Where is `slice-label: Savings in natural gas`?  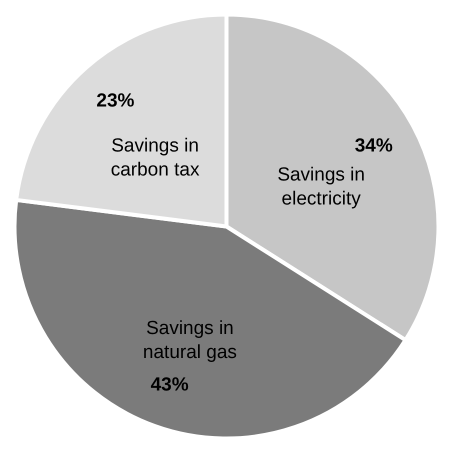
slice-label: Savings in natural gas is located at coordinates (189, 341).